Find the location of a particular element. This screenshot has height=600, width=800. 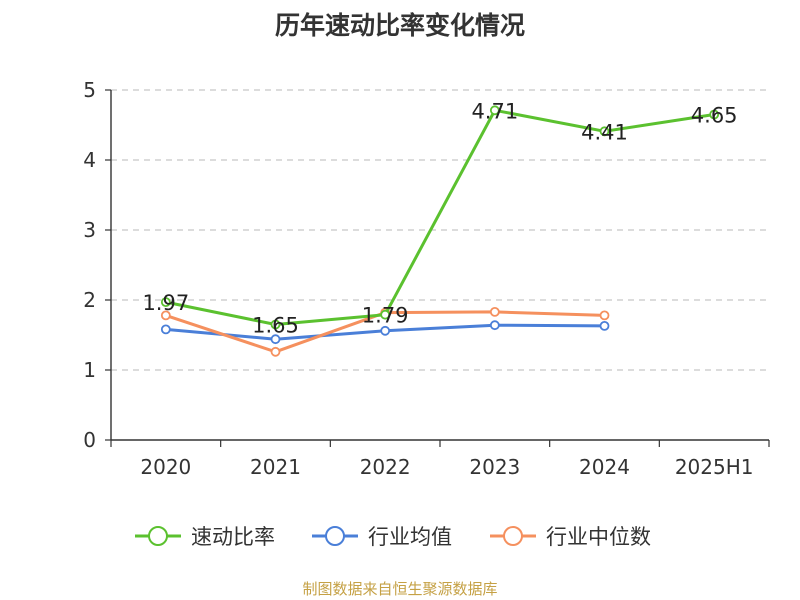

data-label: 4.41 is located at coordinates (604, 132).